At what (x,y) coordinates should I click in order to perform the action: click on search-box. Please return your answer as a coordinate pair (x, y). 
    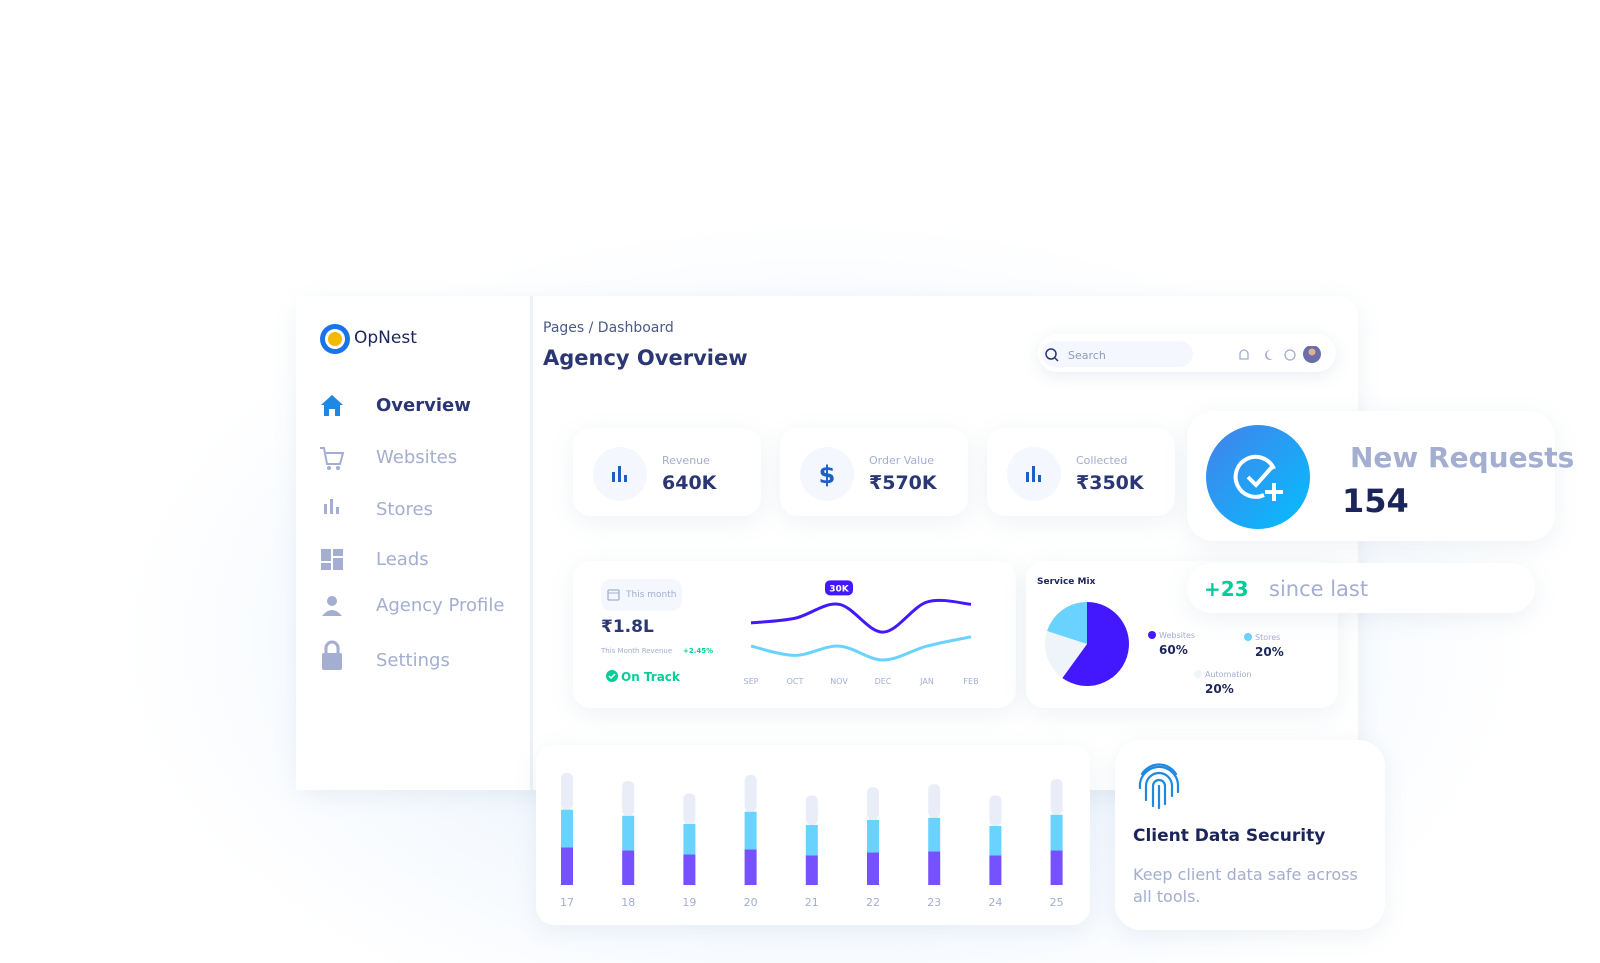
    Looking at the image, I should click on (1117, 354).